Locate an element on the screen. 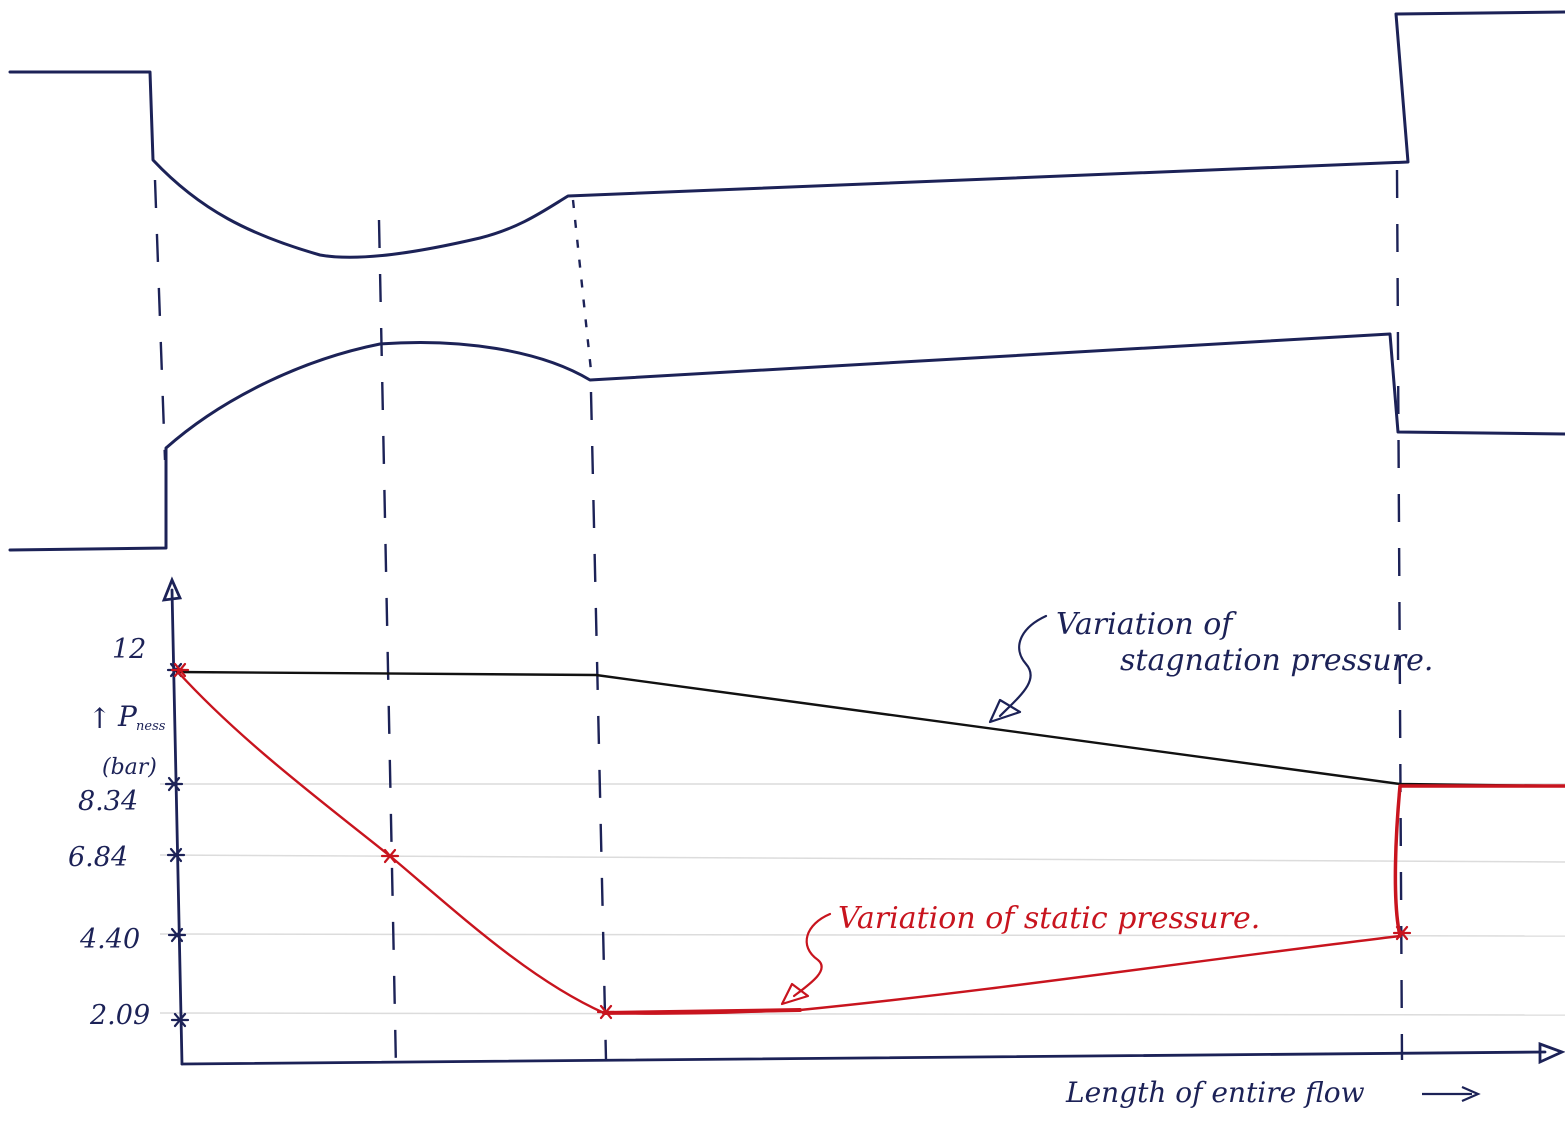 This screenshot has width=1565, height=1129. marker-before-shock is located at coordinates (1402, 933).